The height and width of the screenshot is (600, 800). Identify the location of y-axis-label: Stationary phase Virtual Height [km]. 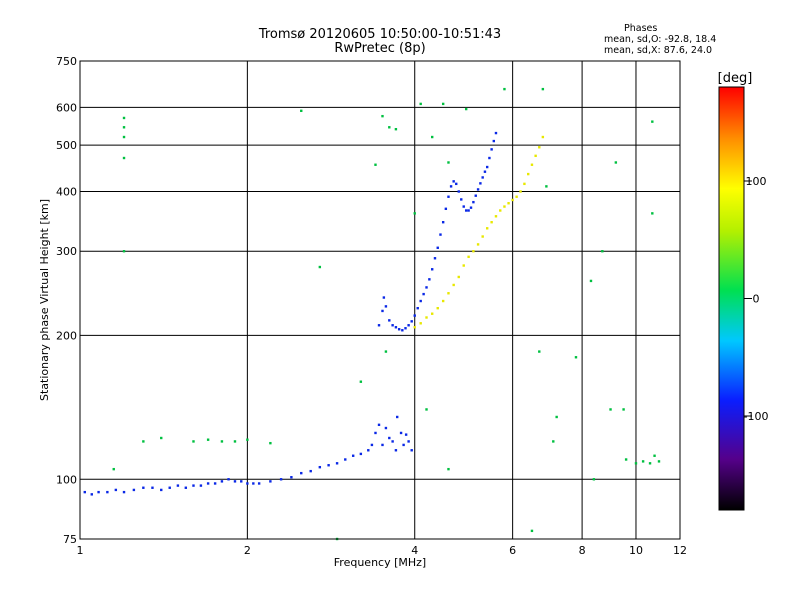
(44, 300).